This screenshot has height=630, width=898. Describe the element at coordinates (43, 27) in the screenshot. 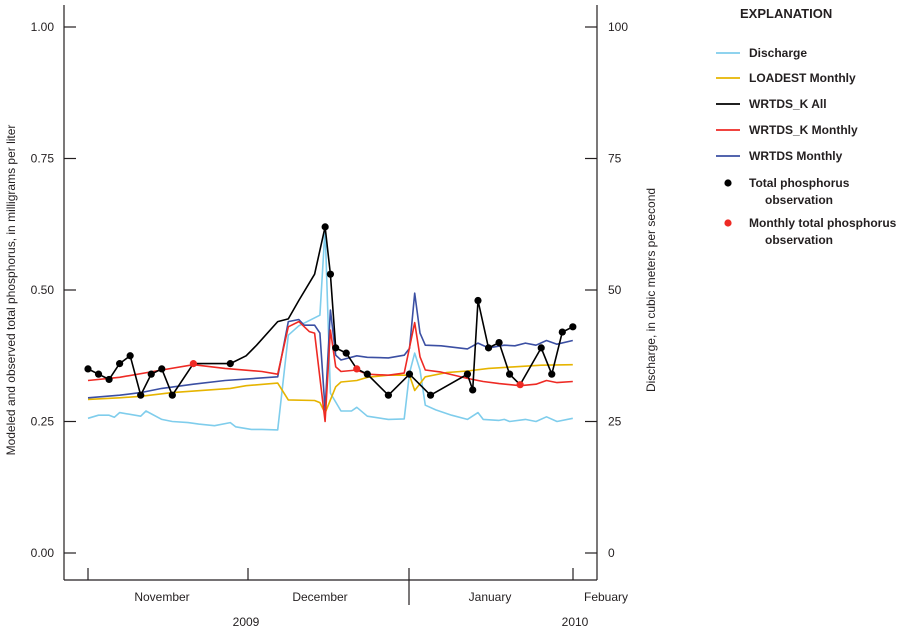

I see `left-tick-label: 1.00` at that location.